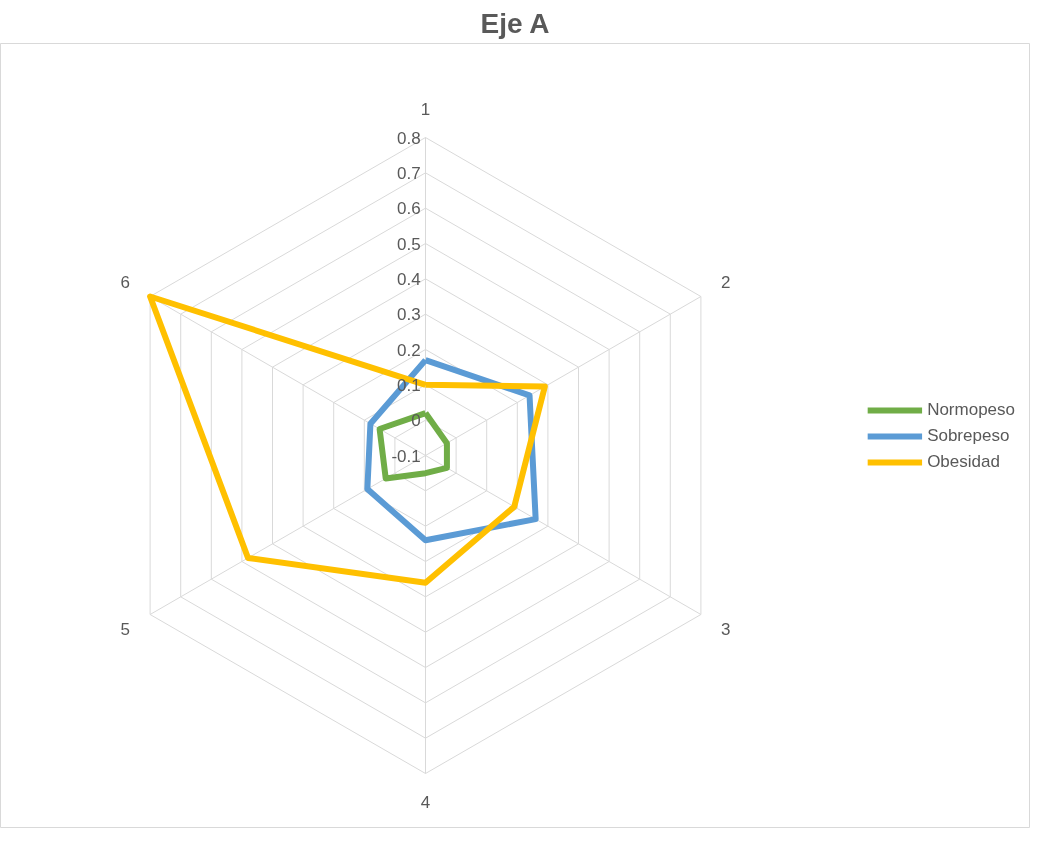  What do you see at coordinates (409, 173) in the screenshot?
I see `y-tick-label: 0.7` at bounding box center [409, 173].